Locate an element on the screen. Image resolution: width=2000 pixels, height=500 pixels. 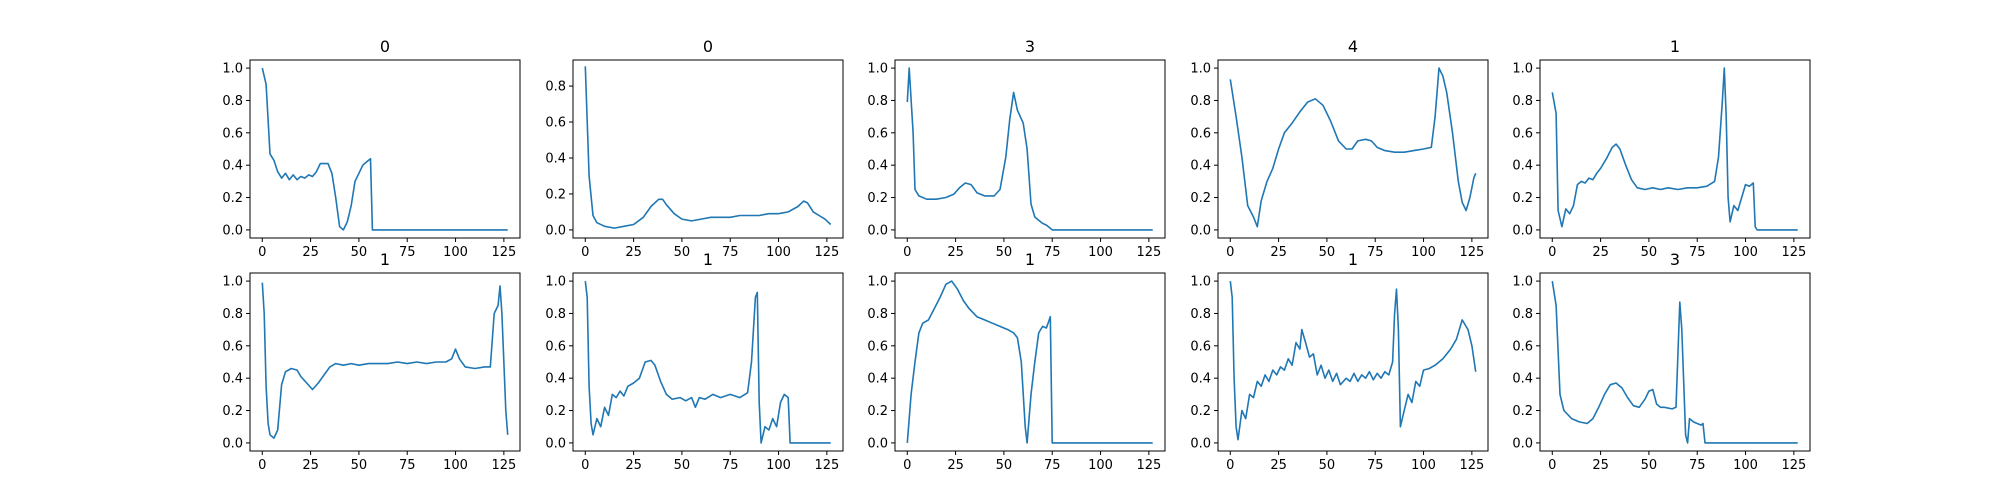
panel-10: 3 0 25 50 75 100 125 0.0 0.2 0.4 0.6 0.8 1.0 is located at coordinates (1661, 361).